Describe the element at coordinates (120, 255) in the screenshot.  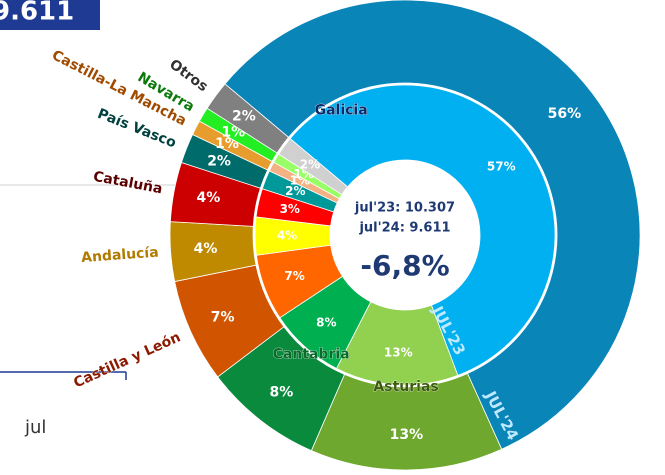
I see `category-label: Andalucía` at that location.